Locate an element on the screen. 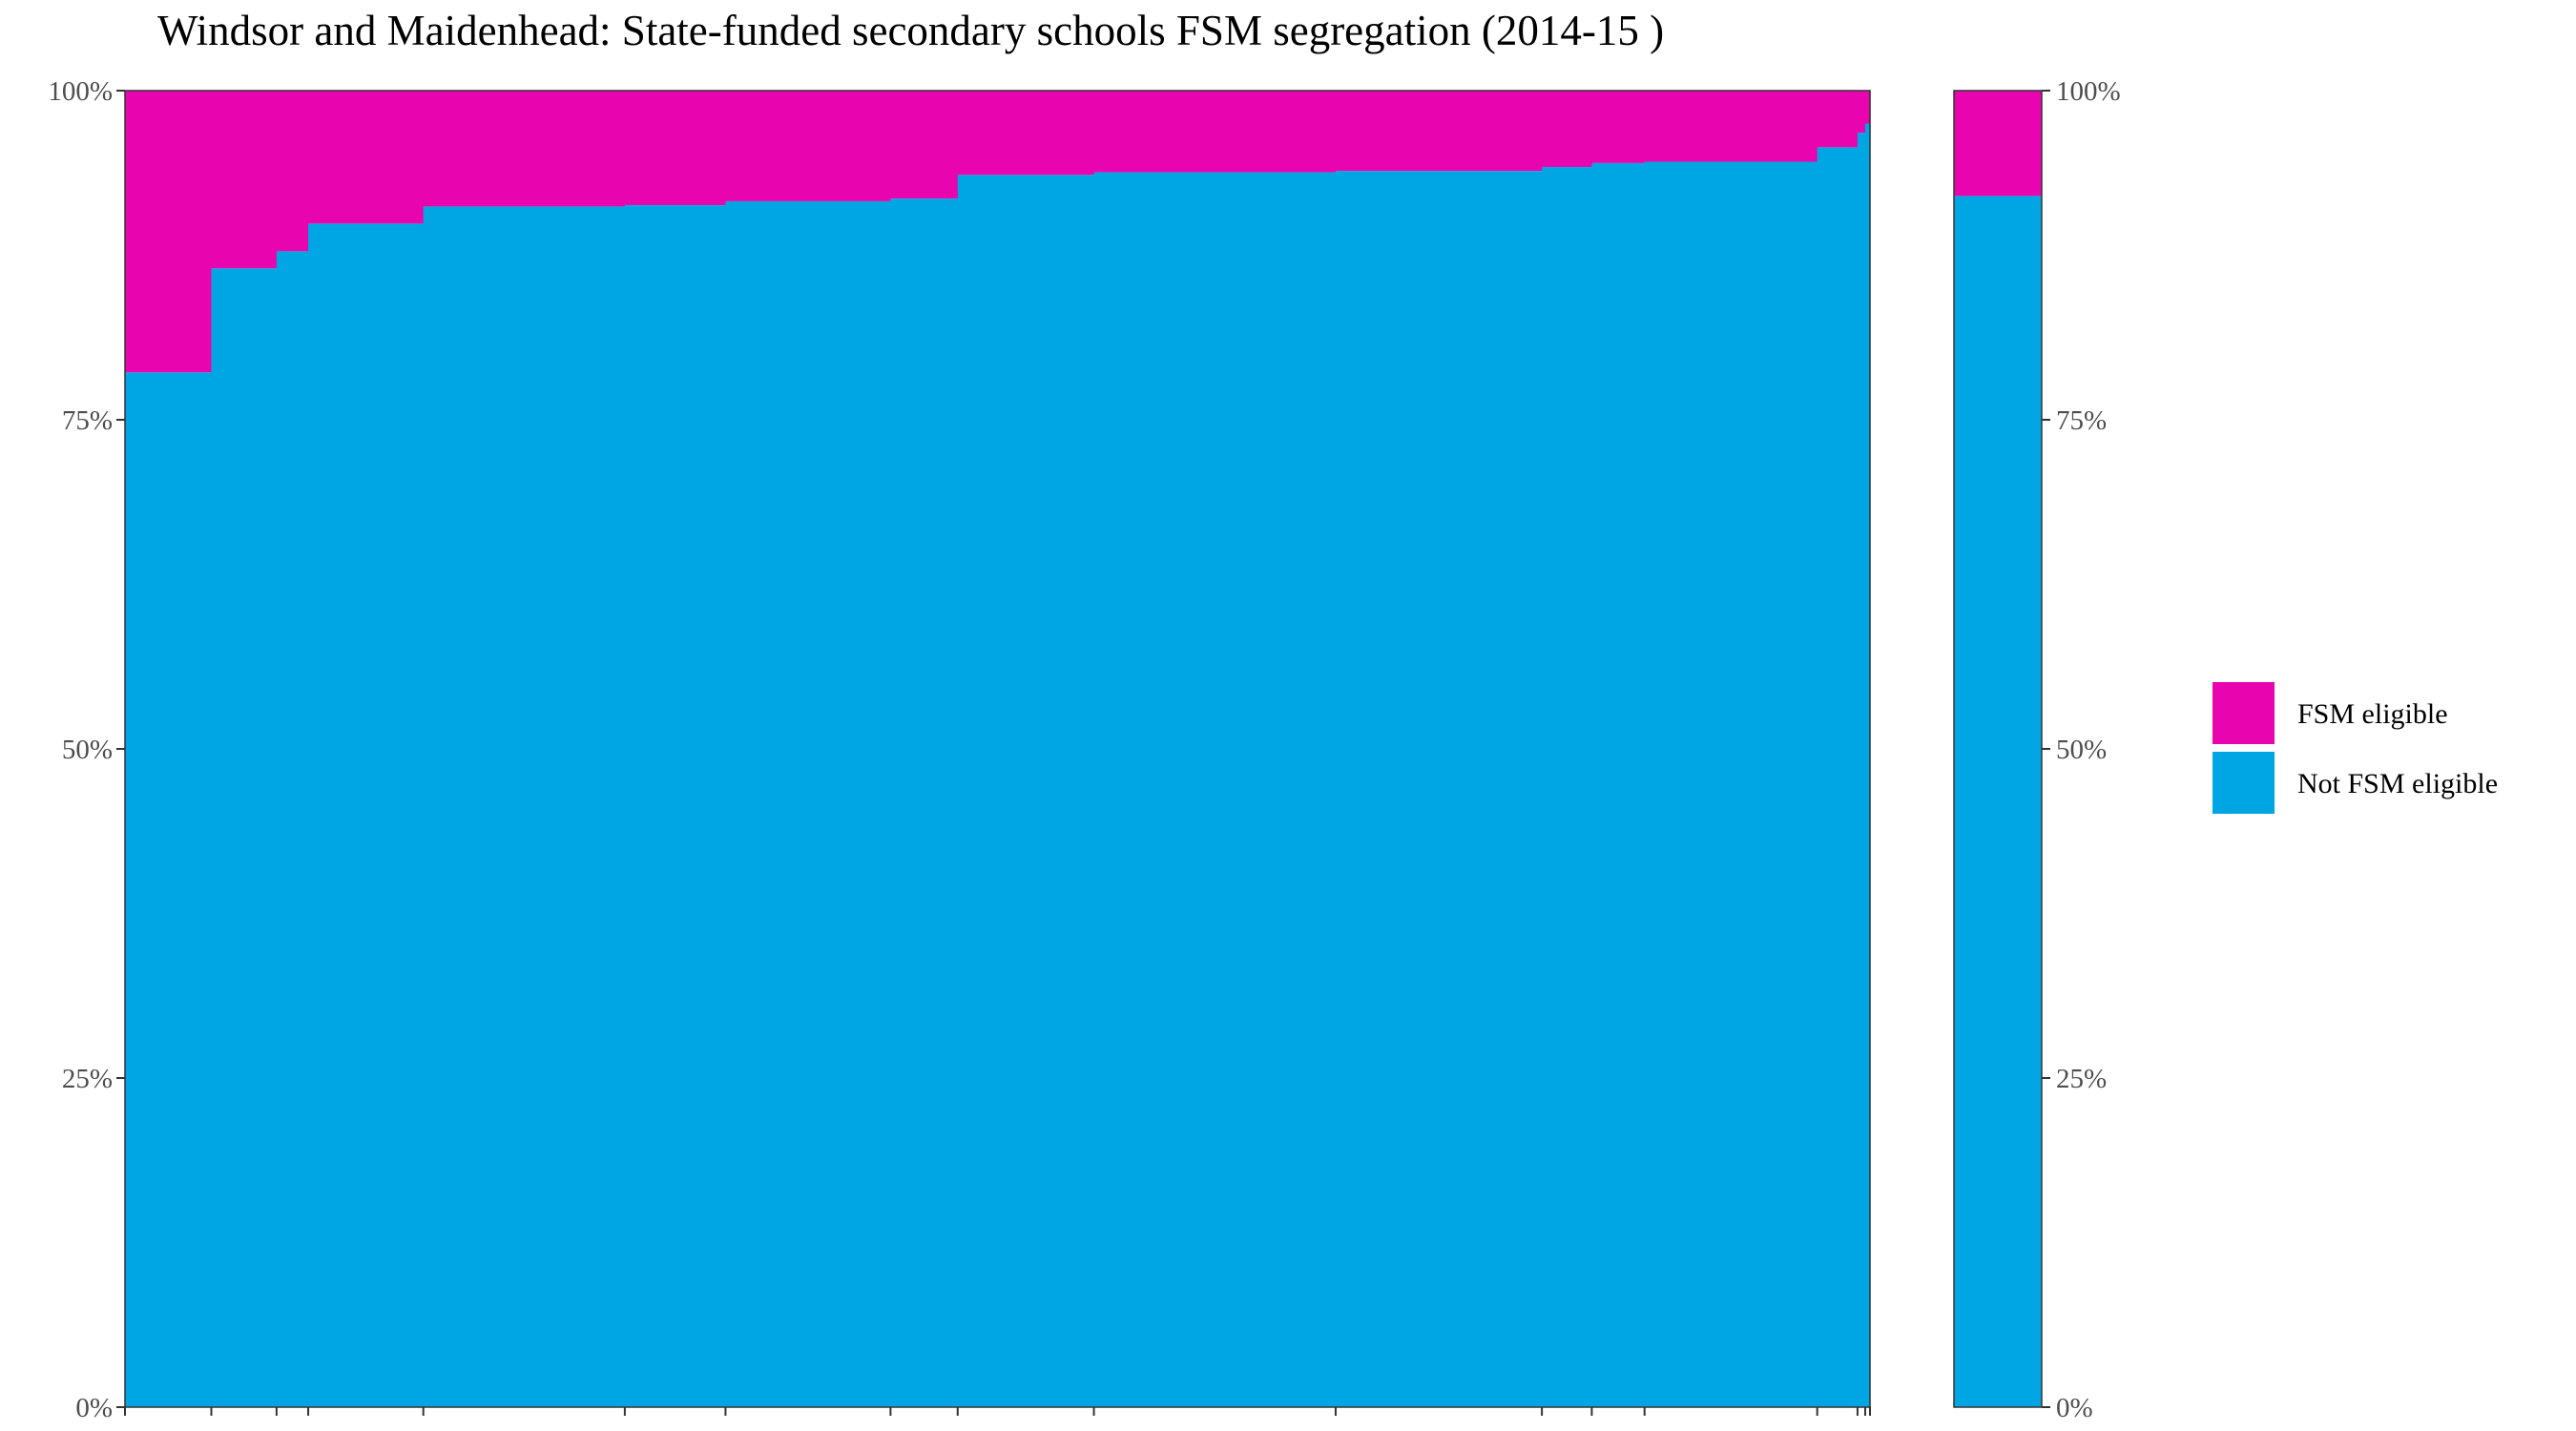 The height and width of the screenshot is (1431, 2576). y-tick-label-left: 50% is located at coordinates (87, 750).